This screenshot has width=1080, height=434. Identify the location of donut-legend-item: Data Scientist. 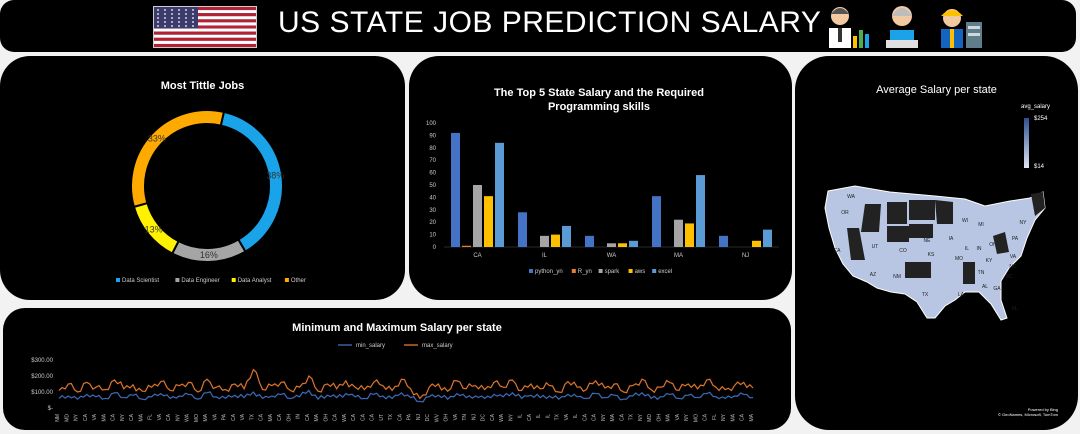
(137, 281).